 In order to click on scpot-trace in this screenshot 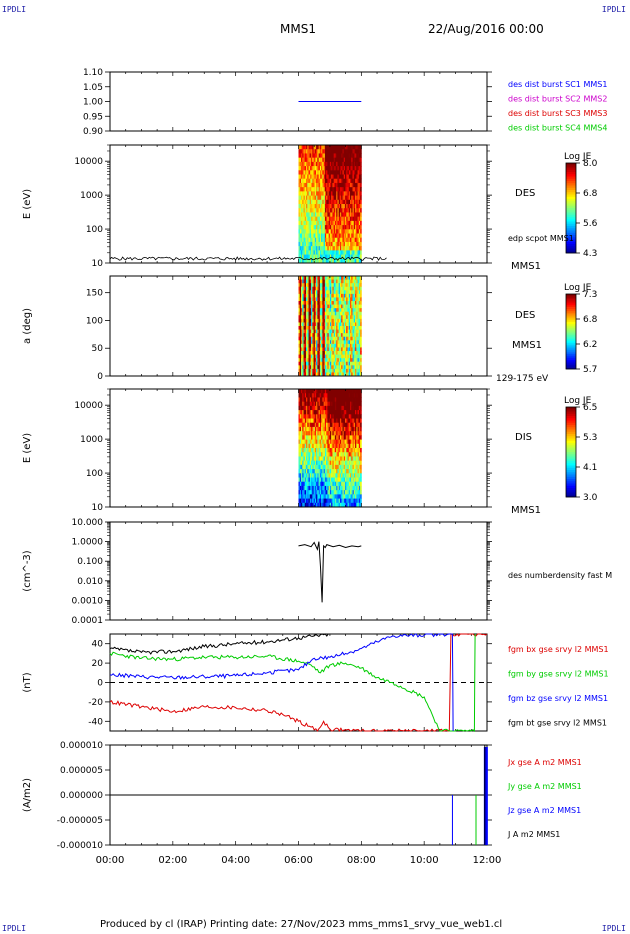, I will do `click(248, 259)`.